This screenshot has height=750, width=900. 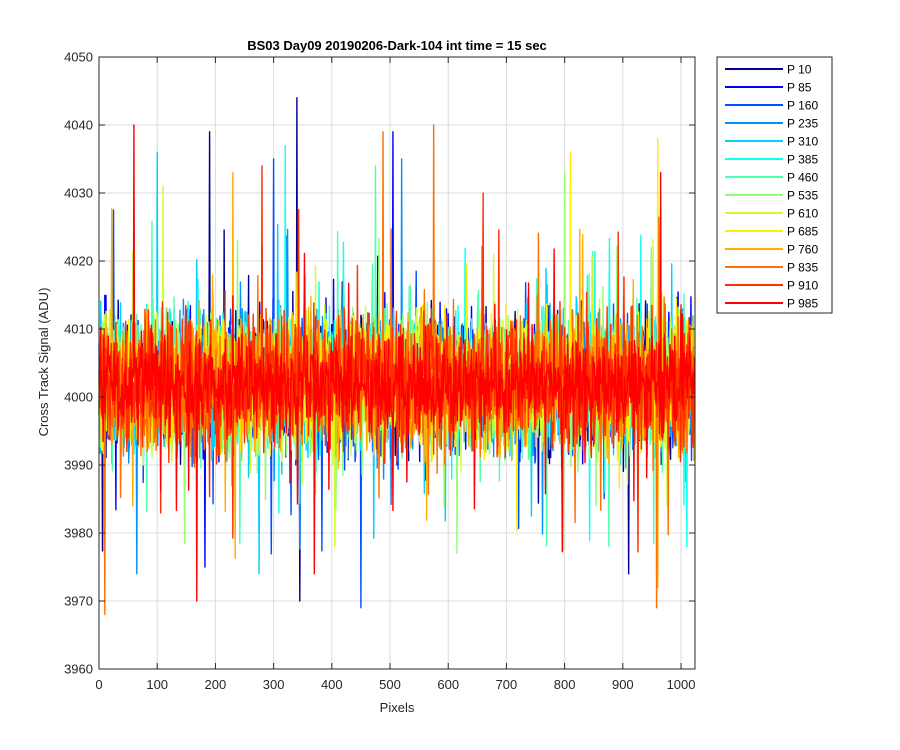 I want to click on y-axis-label: Cross Track Signal (ADU), so click(x=43, y=362).